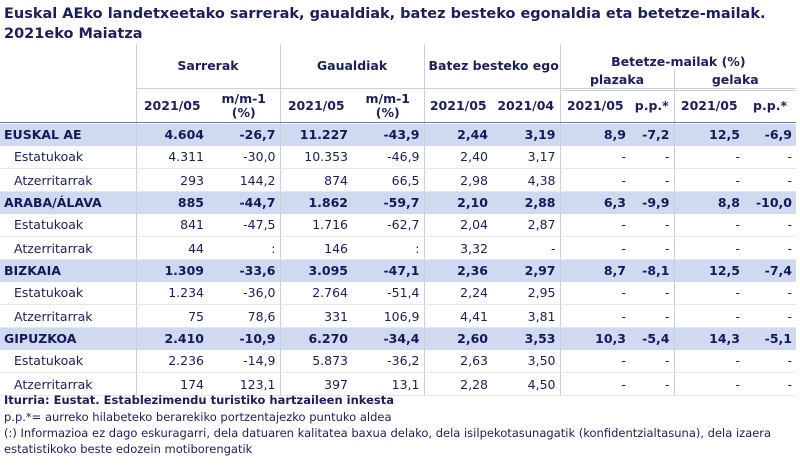 The width and height of the screenshot is (800, 472). Describe the element at coordinates (458, 384) in the screenshot. I see `table-cell: 2,28` at that location.